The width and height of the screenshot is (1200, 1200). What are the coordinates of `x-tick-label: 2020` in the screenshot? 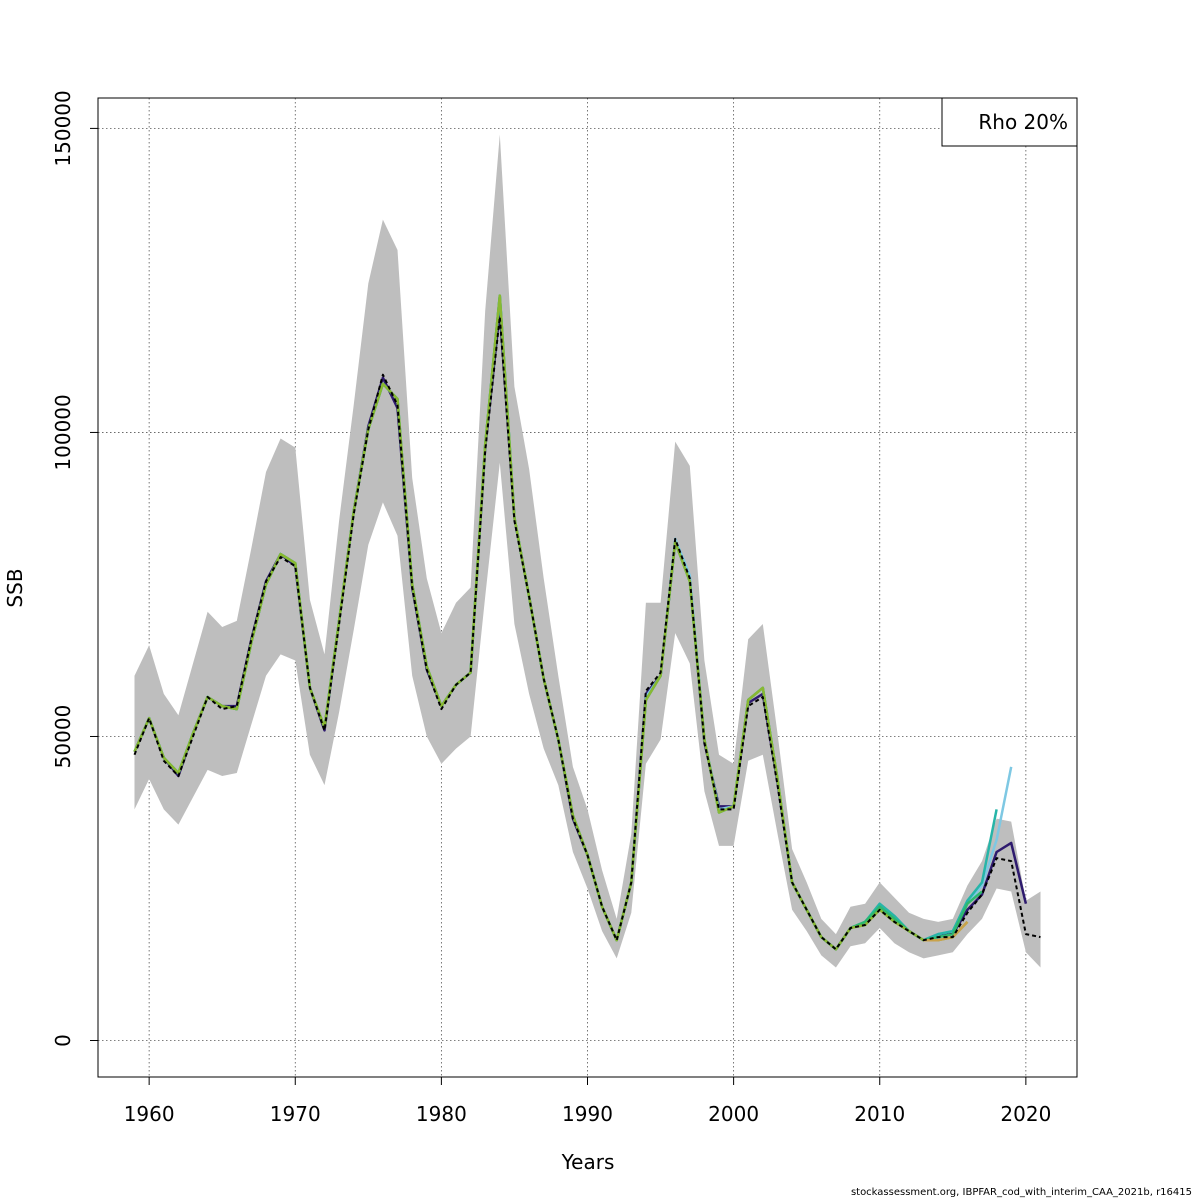 It's located at (1025, 1114).